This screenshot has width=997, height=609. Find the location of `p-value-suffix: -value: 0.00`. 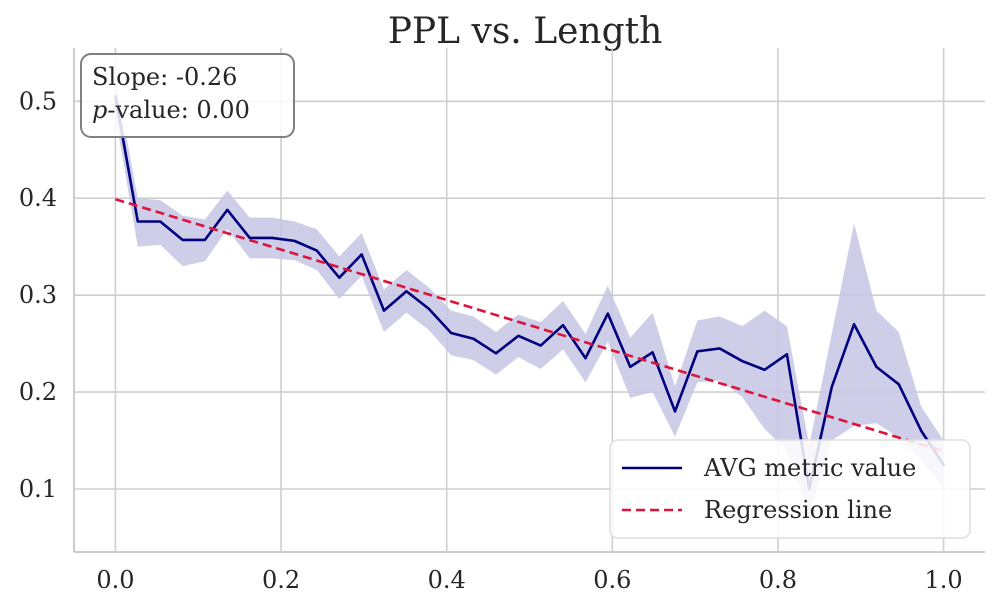

p-value-suffix: -value: 0.00 is located at coordinates (178, 110).